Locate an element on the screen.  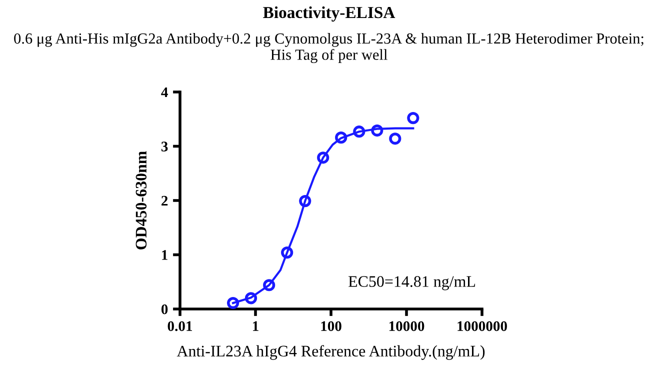
y-tick-label: 3 is located at coordinates (164, 147).